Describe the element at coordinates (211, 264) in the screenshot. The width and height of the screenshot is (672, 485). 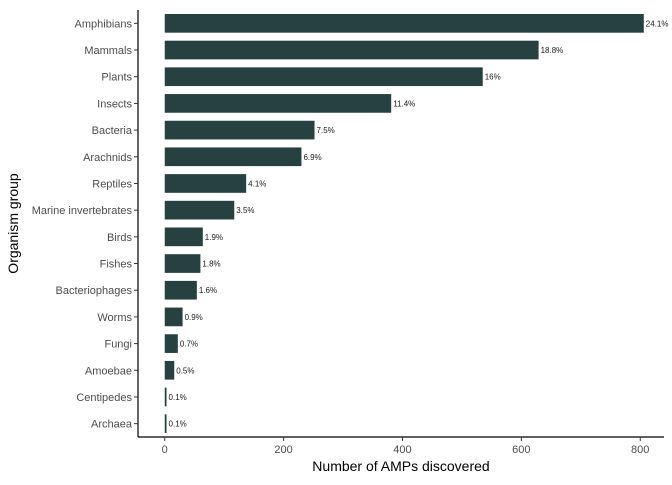
I see `data-label: 1.8%` at that location.